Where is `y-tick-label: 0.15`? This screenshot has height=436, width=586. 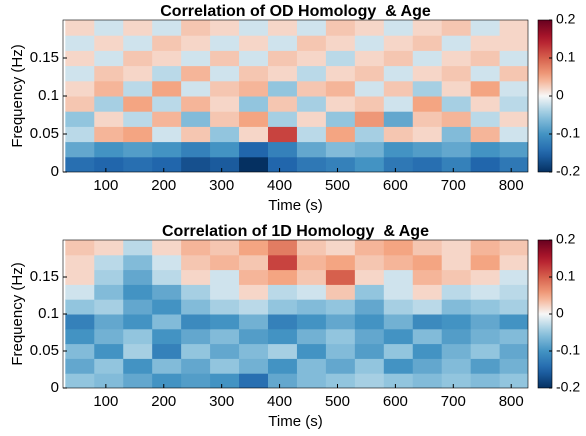
y-tick-label: 0.15 is located at coordinates (44, 276).